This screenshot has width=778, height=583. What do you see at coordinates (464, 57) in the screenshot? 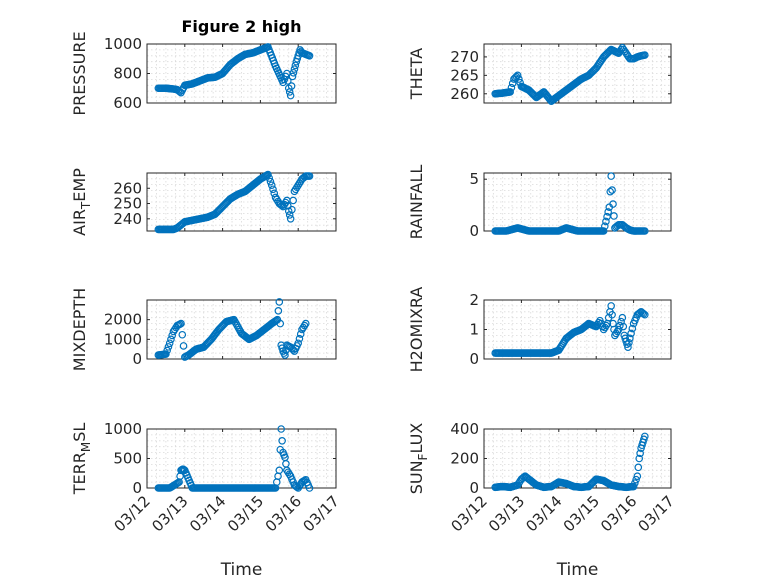
I see `y-tick-label: 270` at bounding box center [464, 57].